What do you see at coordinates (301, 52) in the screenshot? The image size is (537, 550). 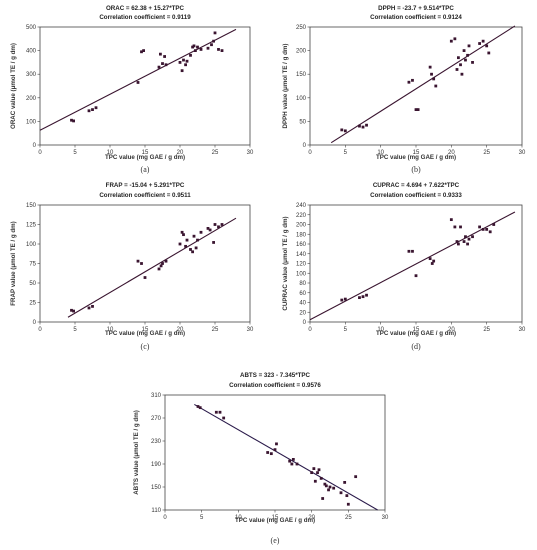 I see `y-tick-label: 200` at bounding box center [301, 52].